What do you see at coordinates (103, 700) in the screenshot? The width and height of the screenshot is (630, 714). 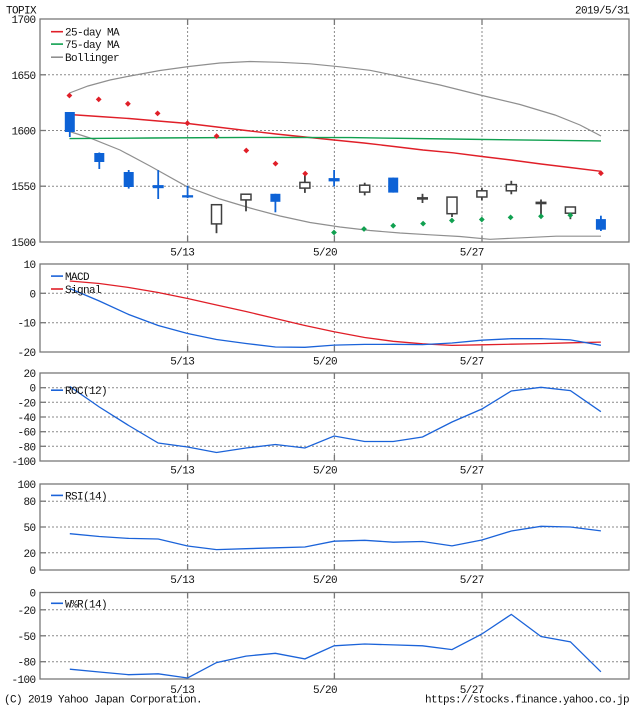 I see `svg-text:(C) 2019 Yahoo Japan Corporati: (C) 2019 Yahoo Japan Corporation.` at bounding box center [103, 700].